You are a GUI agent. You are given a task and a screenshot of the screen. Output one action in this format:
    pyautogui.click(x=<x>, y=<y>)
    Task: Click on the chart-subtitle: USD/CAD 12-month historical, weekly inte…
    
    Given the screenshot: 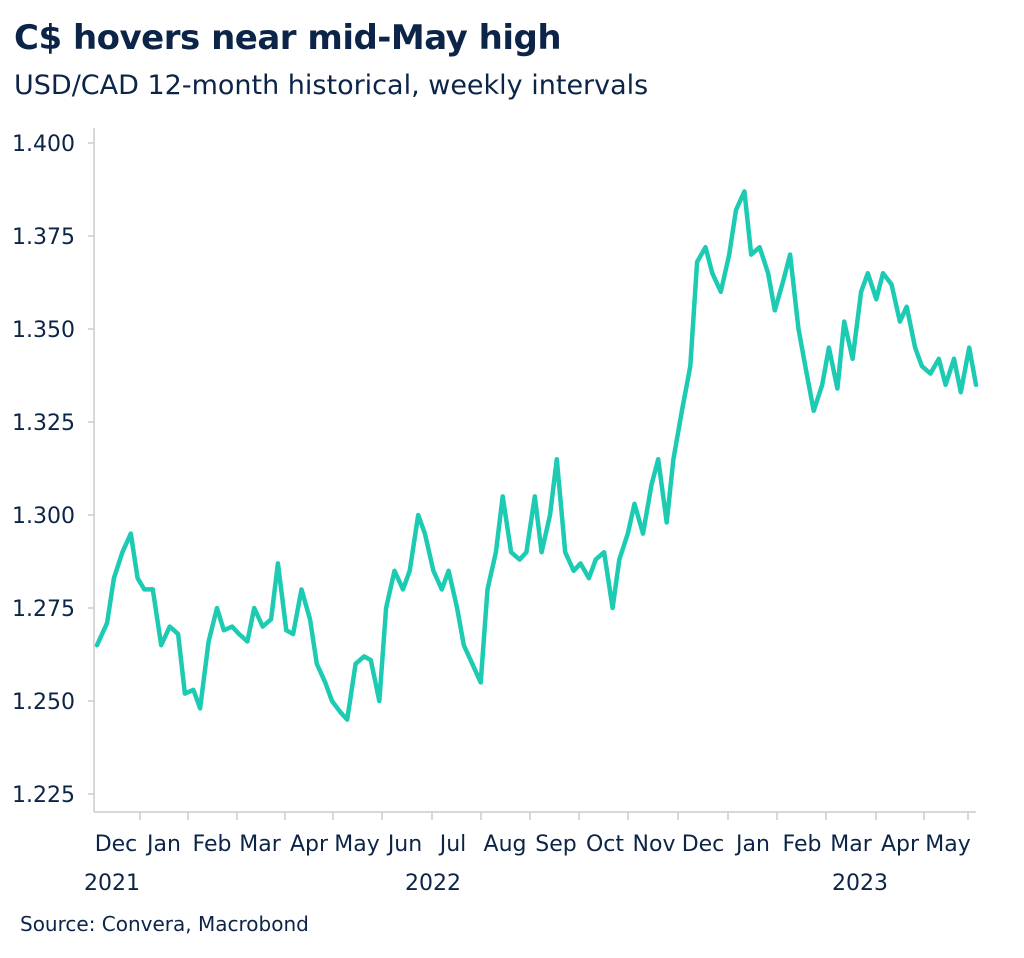 What is the action you would take?
    pyautogui.click(x=331, y=85)
    